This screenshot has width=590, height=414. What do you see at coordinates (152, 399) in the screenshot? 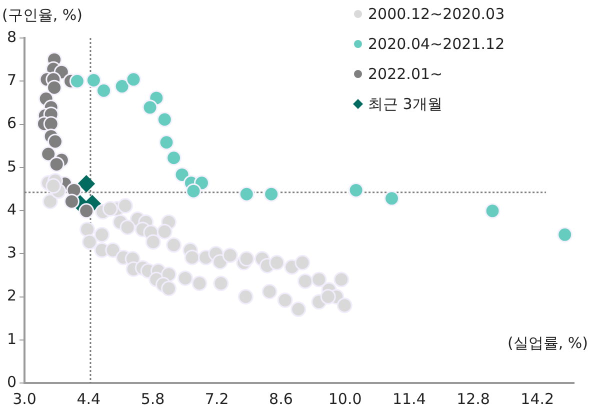
I see `x-tick-label: 5.8` at bounding box center [152, 399].